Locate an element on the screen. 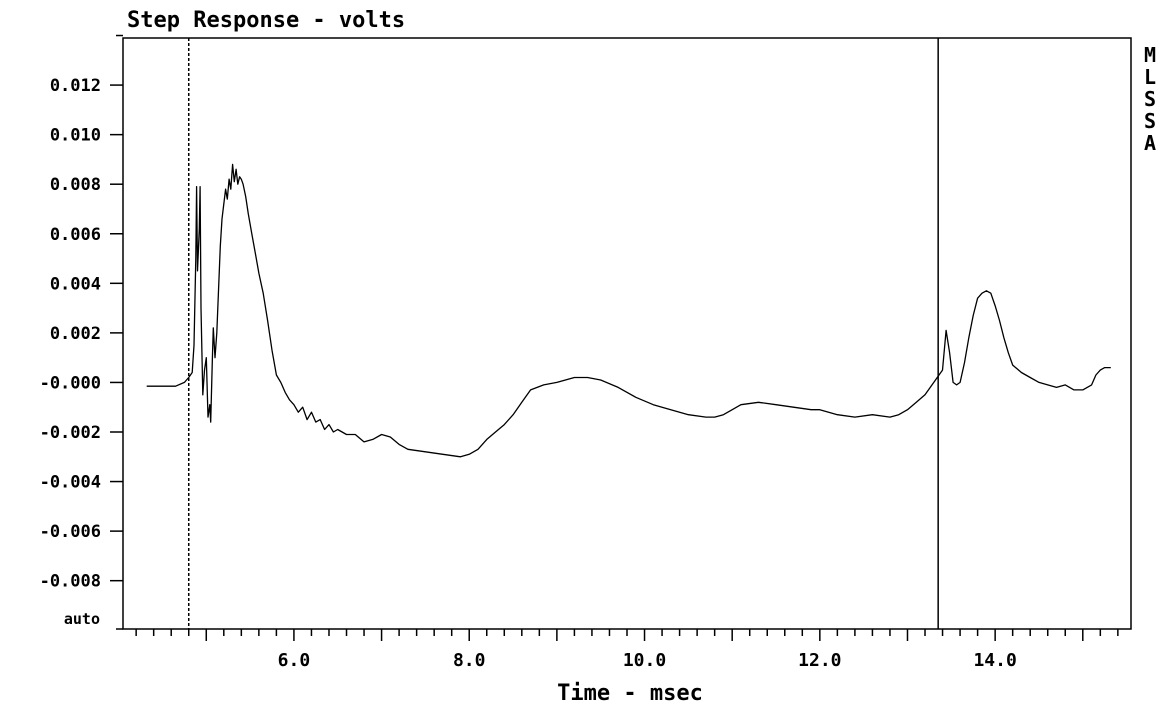 Image resolution: width=1166 pixels, height=708 pixels. x-tick-label: 12.0 is located at coordinates (819, 660).